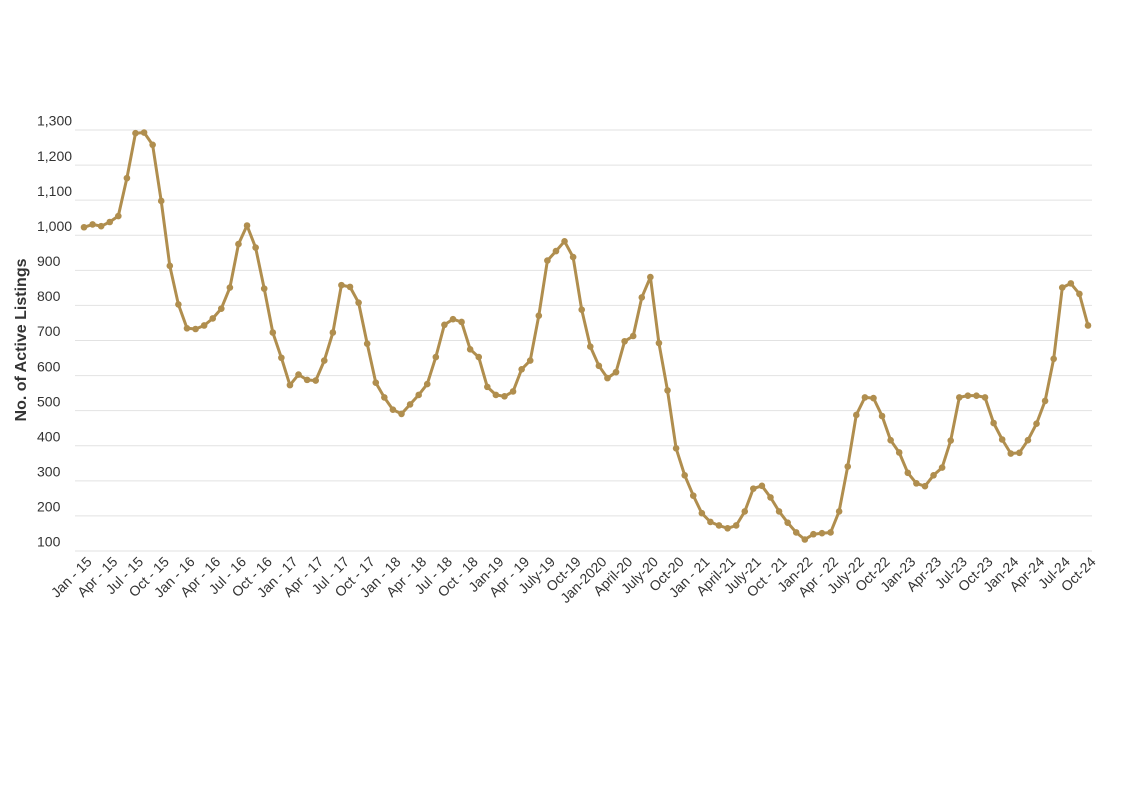 This screenshot has height=798, width=1122. Describe the element at coordinates (49, 542) in the screenshot. I see `y-tick-label: 100` at that location.